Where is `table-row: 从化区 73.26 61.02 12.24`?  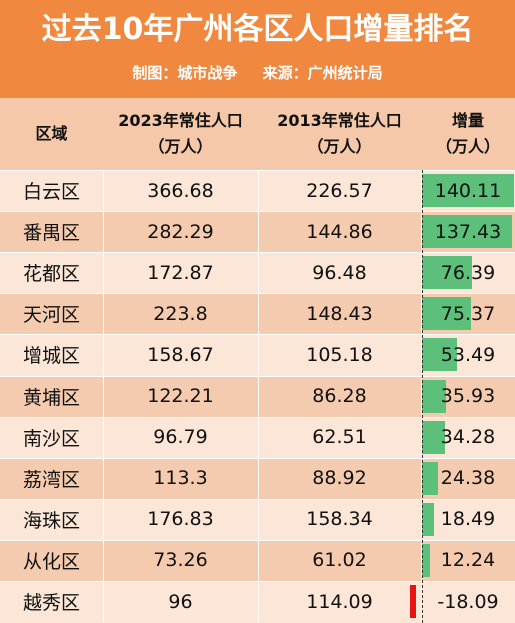
table-row: 从化区 73.26 61.02 12.24 is located at coordinates (257, 560).